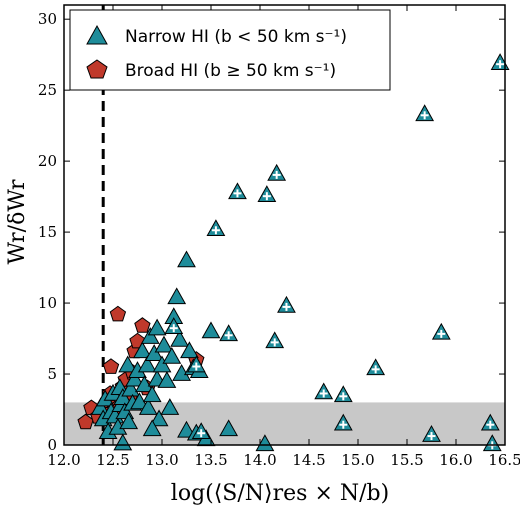  What do you see at coordinates (280, 493) in the screenshot?
I see `x-axis-label: log(⟨S/N⟩res × N/b)` at bounding box center [280, 493].